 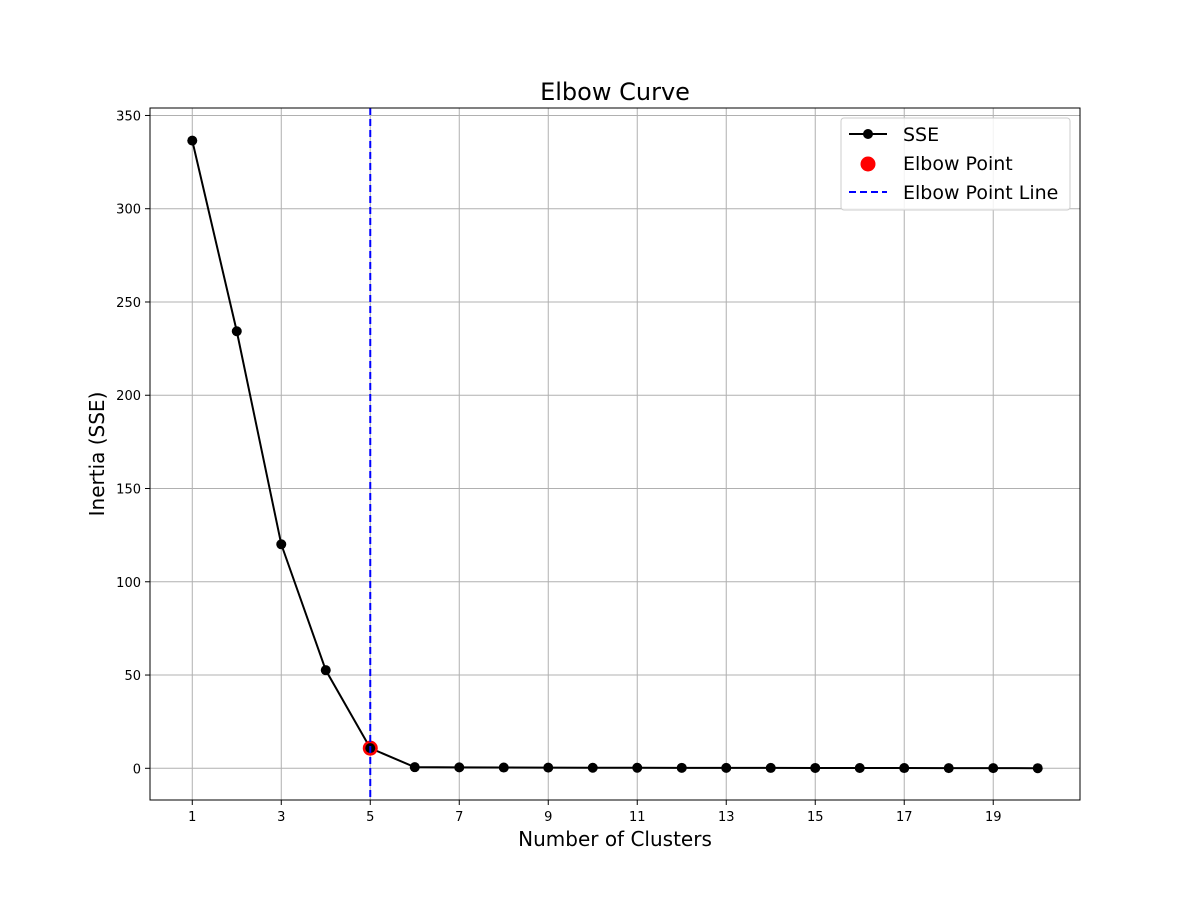 What do you see at coordinates (615, 839) in the screenshot?
I see `x-axis-label: Number of Clusters` at bounding box center [615, 839].